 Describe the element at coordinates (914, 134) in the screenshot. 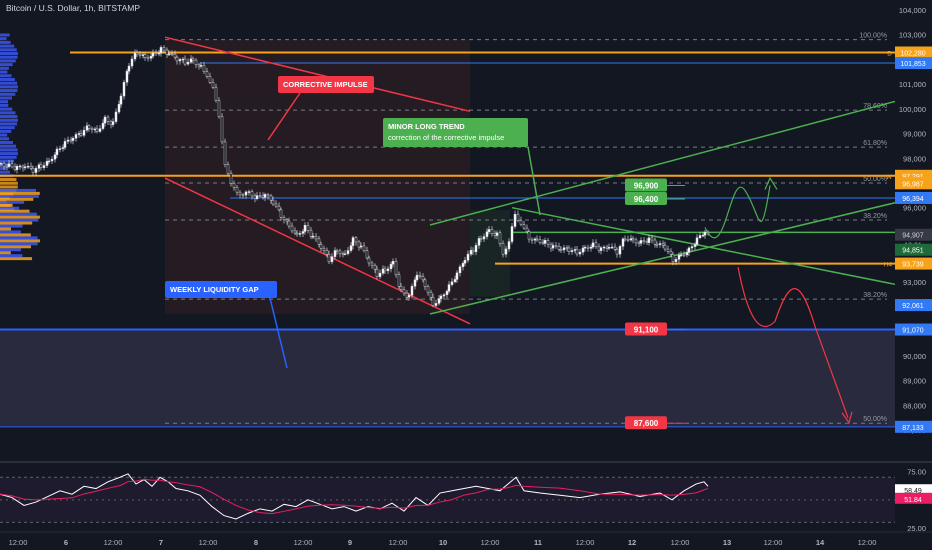

I see `price-tick: 99,000` at that location.